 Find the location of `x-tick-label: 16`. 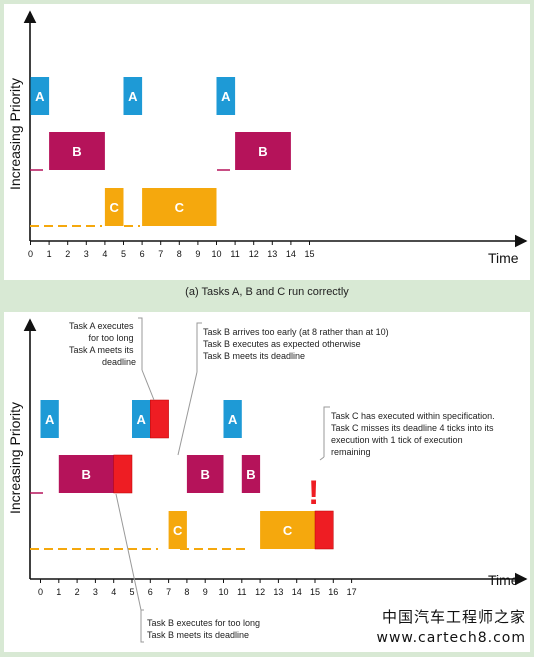

x-tick-label: 16 is located at coordinates (333, 592).